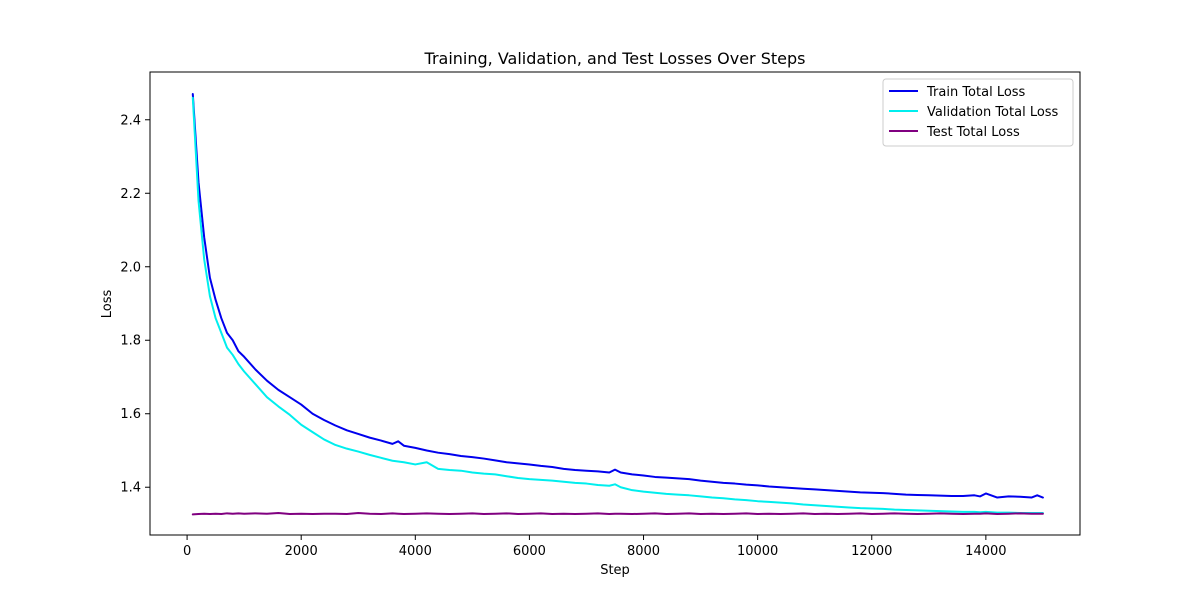  I want to click on legend-label-validation: Validation Total Loss, so click(993, 112).